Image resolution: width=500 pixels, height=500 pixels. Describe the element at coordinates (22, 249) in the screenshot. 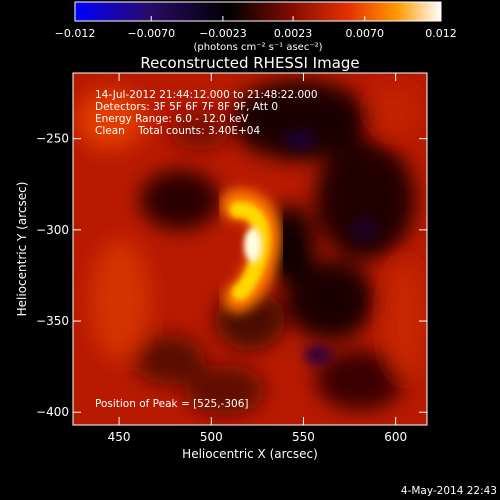

I see `y-axis-label: Heliocentric Y (arcsec)` at that location.